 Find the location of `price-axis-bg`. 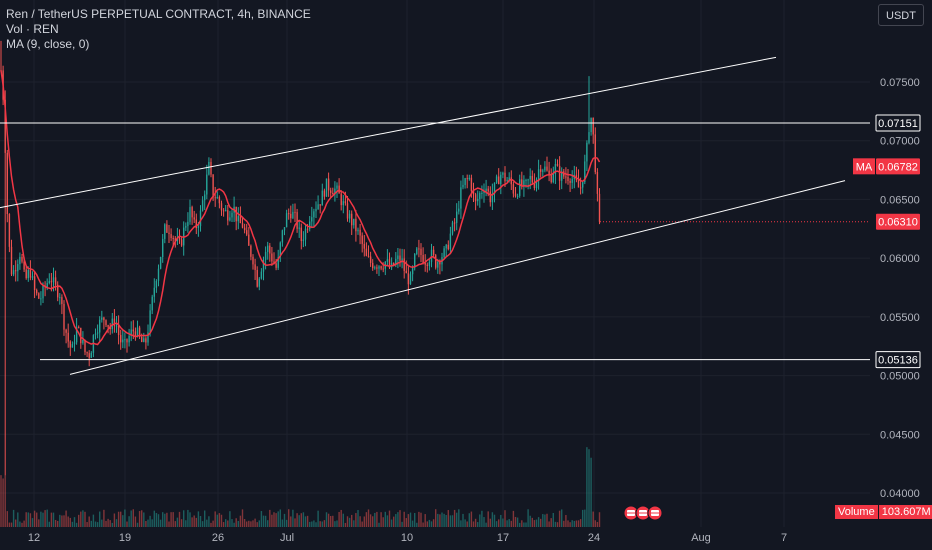

price-axis-bg is located at coordinates (901, 275).